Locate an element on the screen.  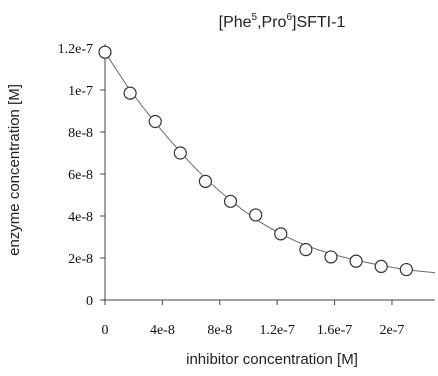
x-tick-label: 0 is located at coordinates (105, 330).